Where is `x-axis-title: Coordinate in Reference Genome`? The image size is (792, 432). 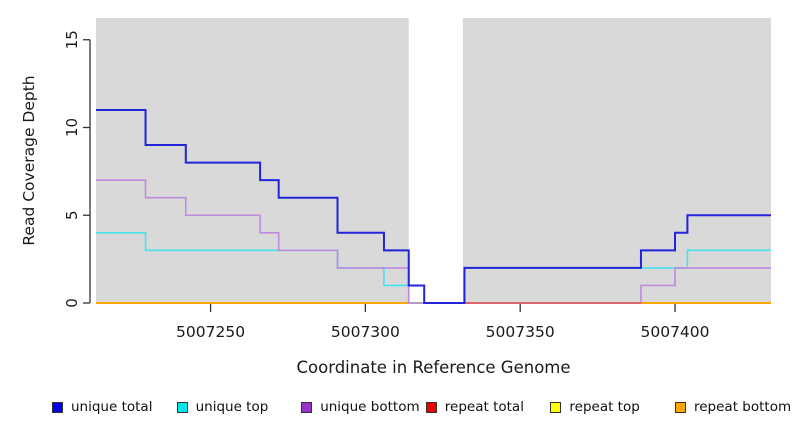 x-axis-title: Coordinate in Reference Genome is located at coordinates (433, 367).